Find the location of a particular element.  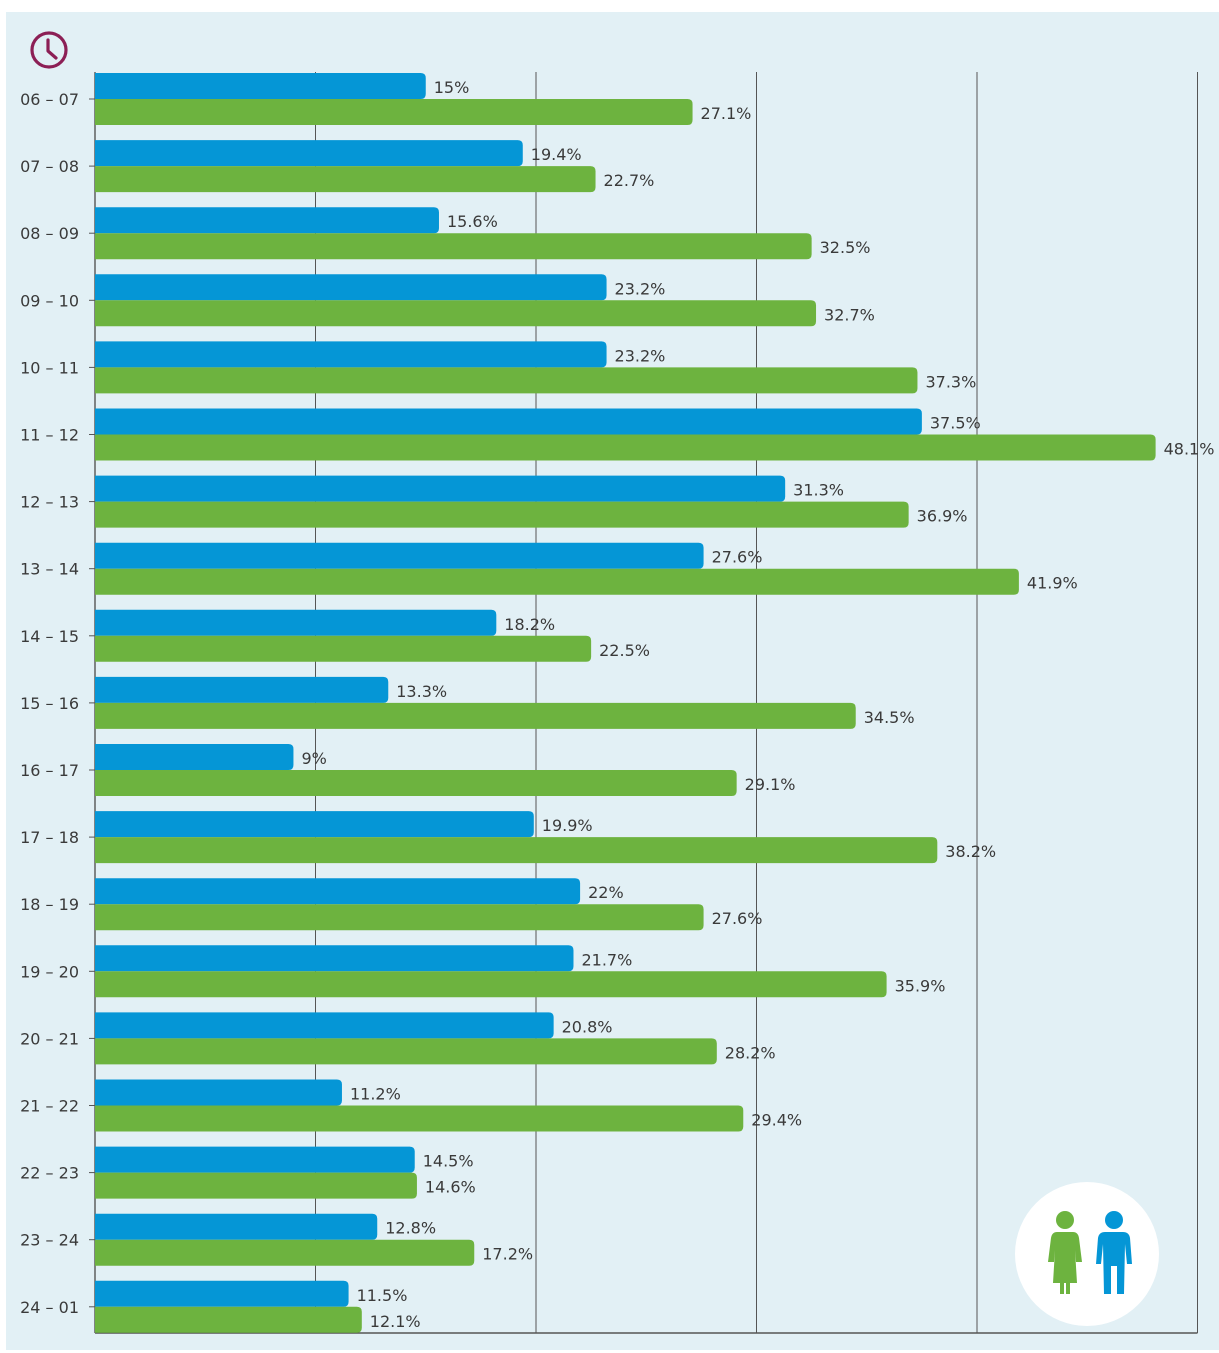

woman-figure-icon is located at coordinates (1065, 1252).